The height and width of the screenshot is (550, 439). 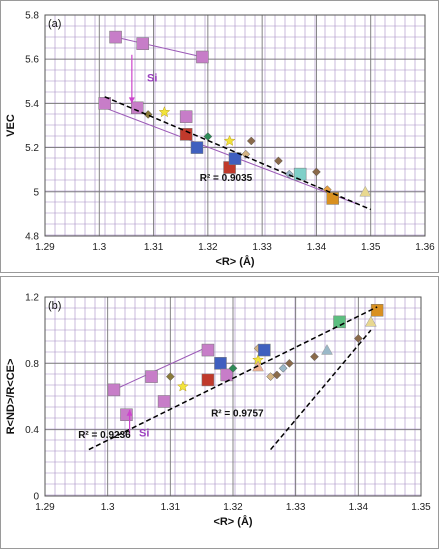 What do you see at coordinates (54, 306) in the screenshot?
I see `panel-label: (b)` at bounding box center [54, 306].